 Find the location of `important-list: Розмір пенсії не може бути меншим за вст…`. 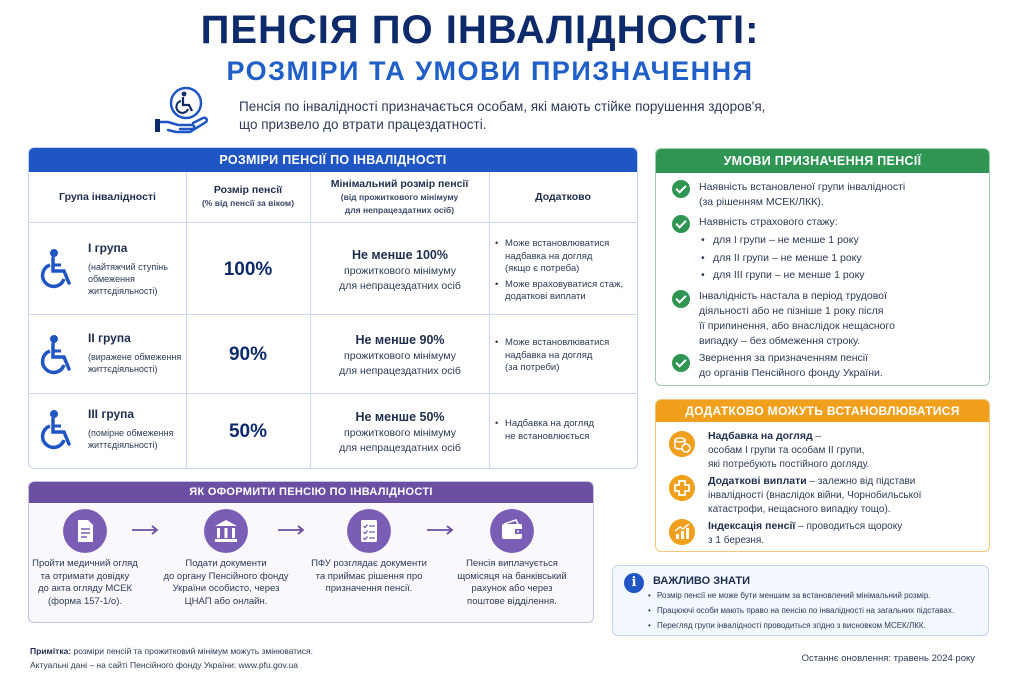

important-list: Розмір пенсії не може бути меншим за вст… is located at coordinates (814, 613).